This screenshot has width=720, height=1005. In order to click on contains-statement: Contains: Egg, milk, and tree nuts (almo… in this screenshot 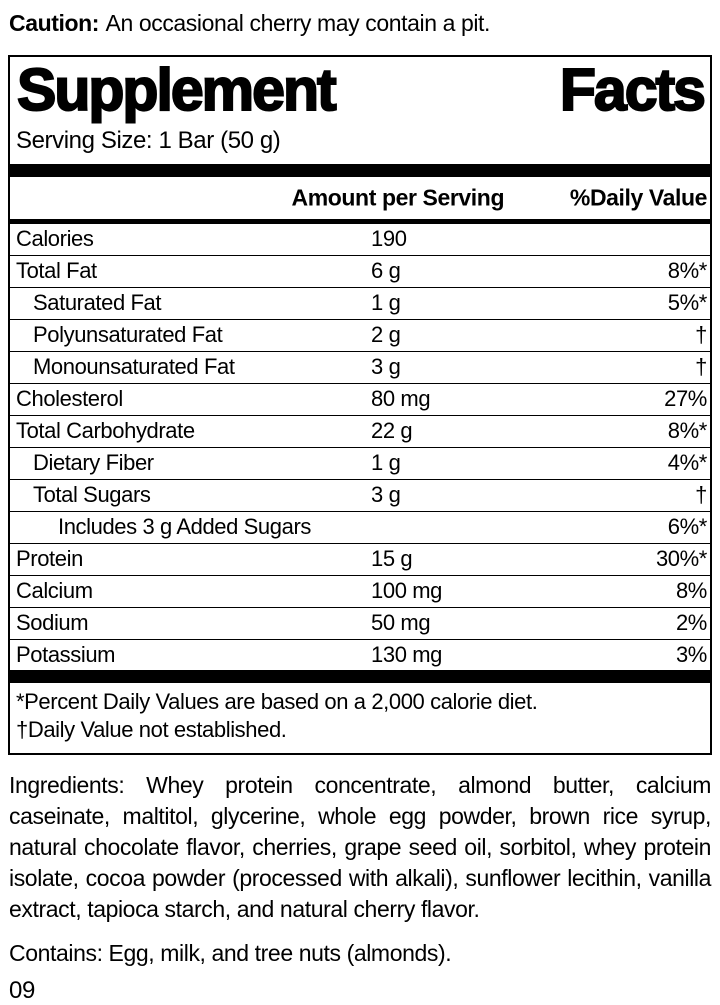, I will do `click(230, 953)`.